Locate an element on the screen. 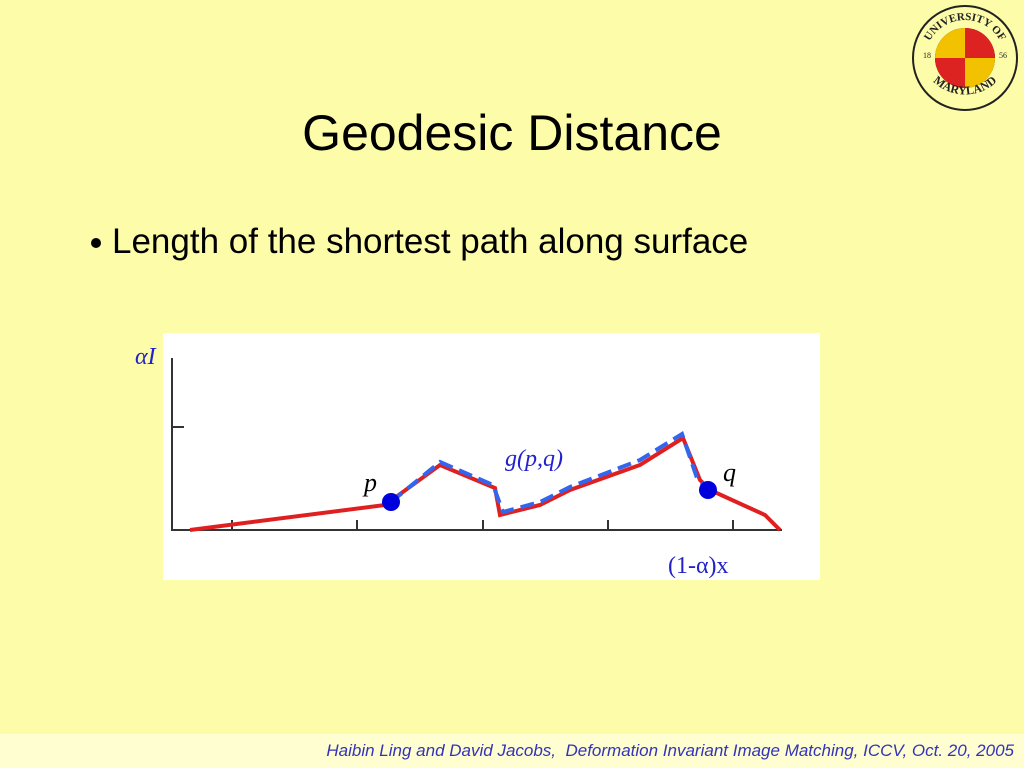 The width and height of the screenshot is (1024, 768). axes is located at coordinates (476, 444).